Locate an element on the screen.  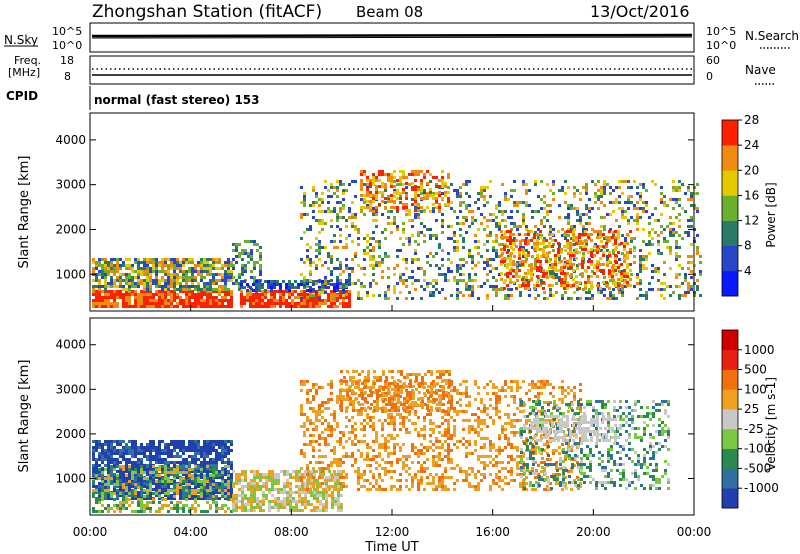
freq-tick-bottom: 8 is located at coordinates (67, 76).